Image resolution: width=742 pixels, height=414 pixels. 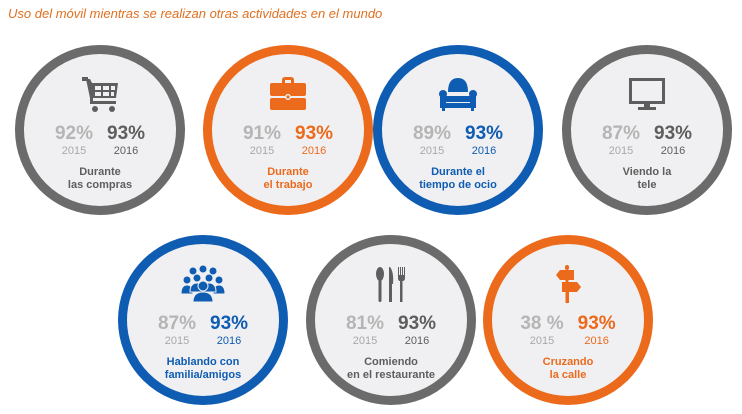 I want to click on activity-circle-leisure: 89% 2015 93% 2016 Durante el tiempo de ocio, so click(x=458, y=130).